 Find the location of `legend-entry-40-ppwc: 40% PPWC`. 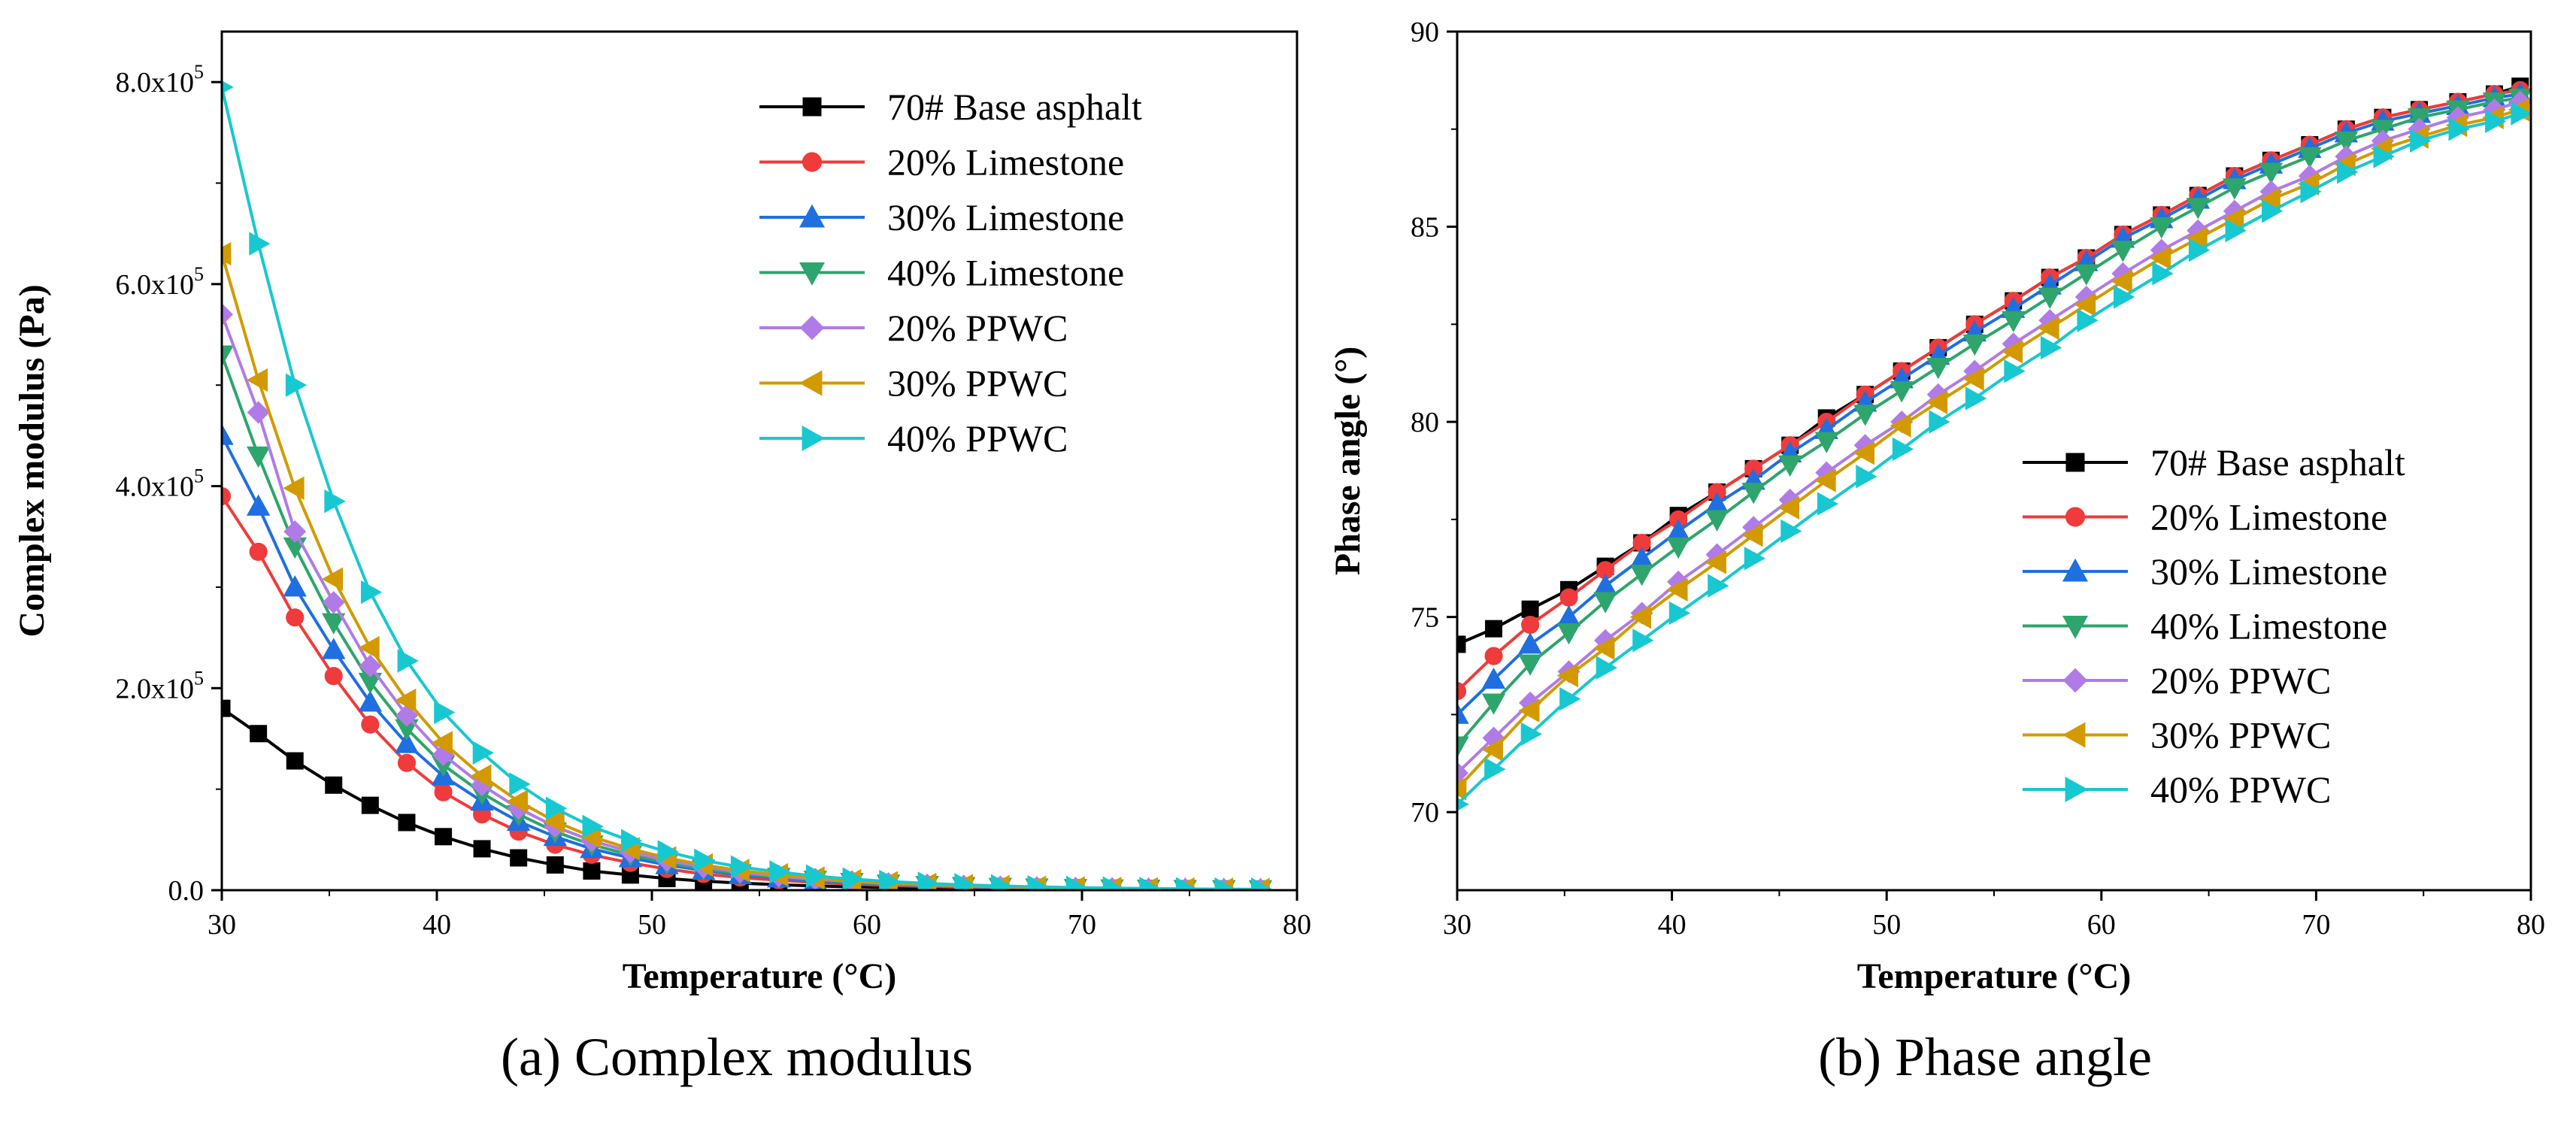

legend-entry-40-ppwc: 40% PPWC is located at coordinates (2240, 789).